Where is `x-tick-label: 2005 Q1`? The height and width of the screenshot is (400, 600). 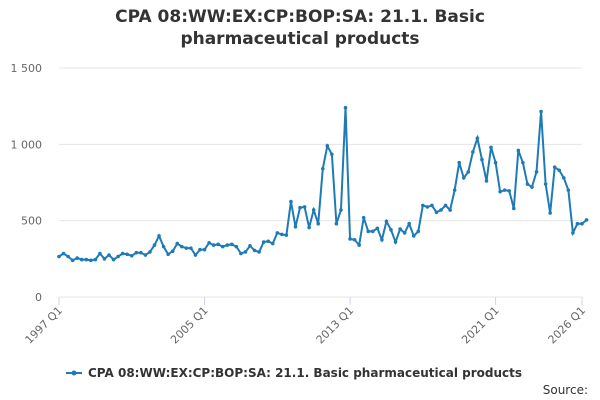
x-tick-label: 2005 Q1 is located at coordinates (189, 325).